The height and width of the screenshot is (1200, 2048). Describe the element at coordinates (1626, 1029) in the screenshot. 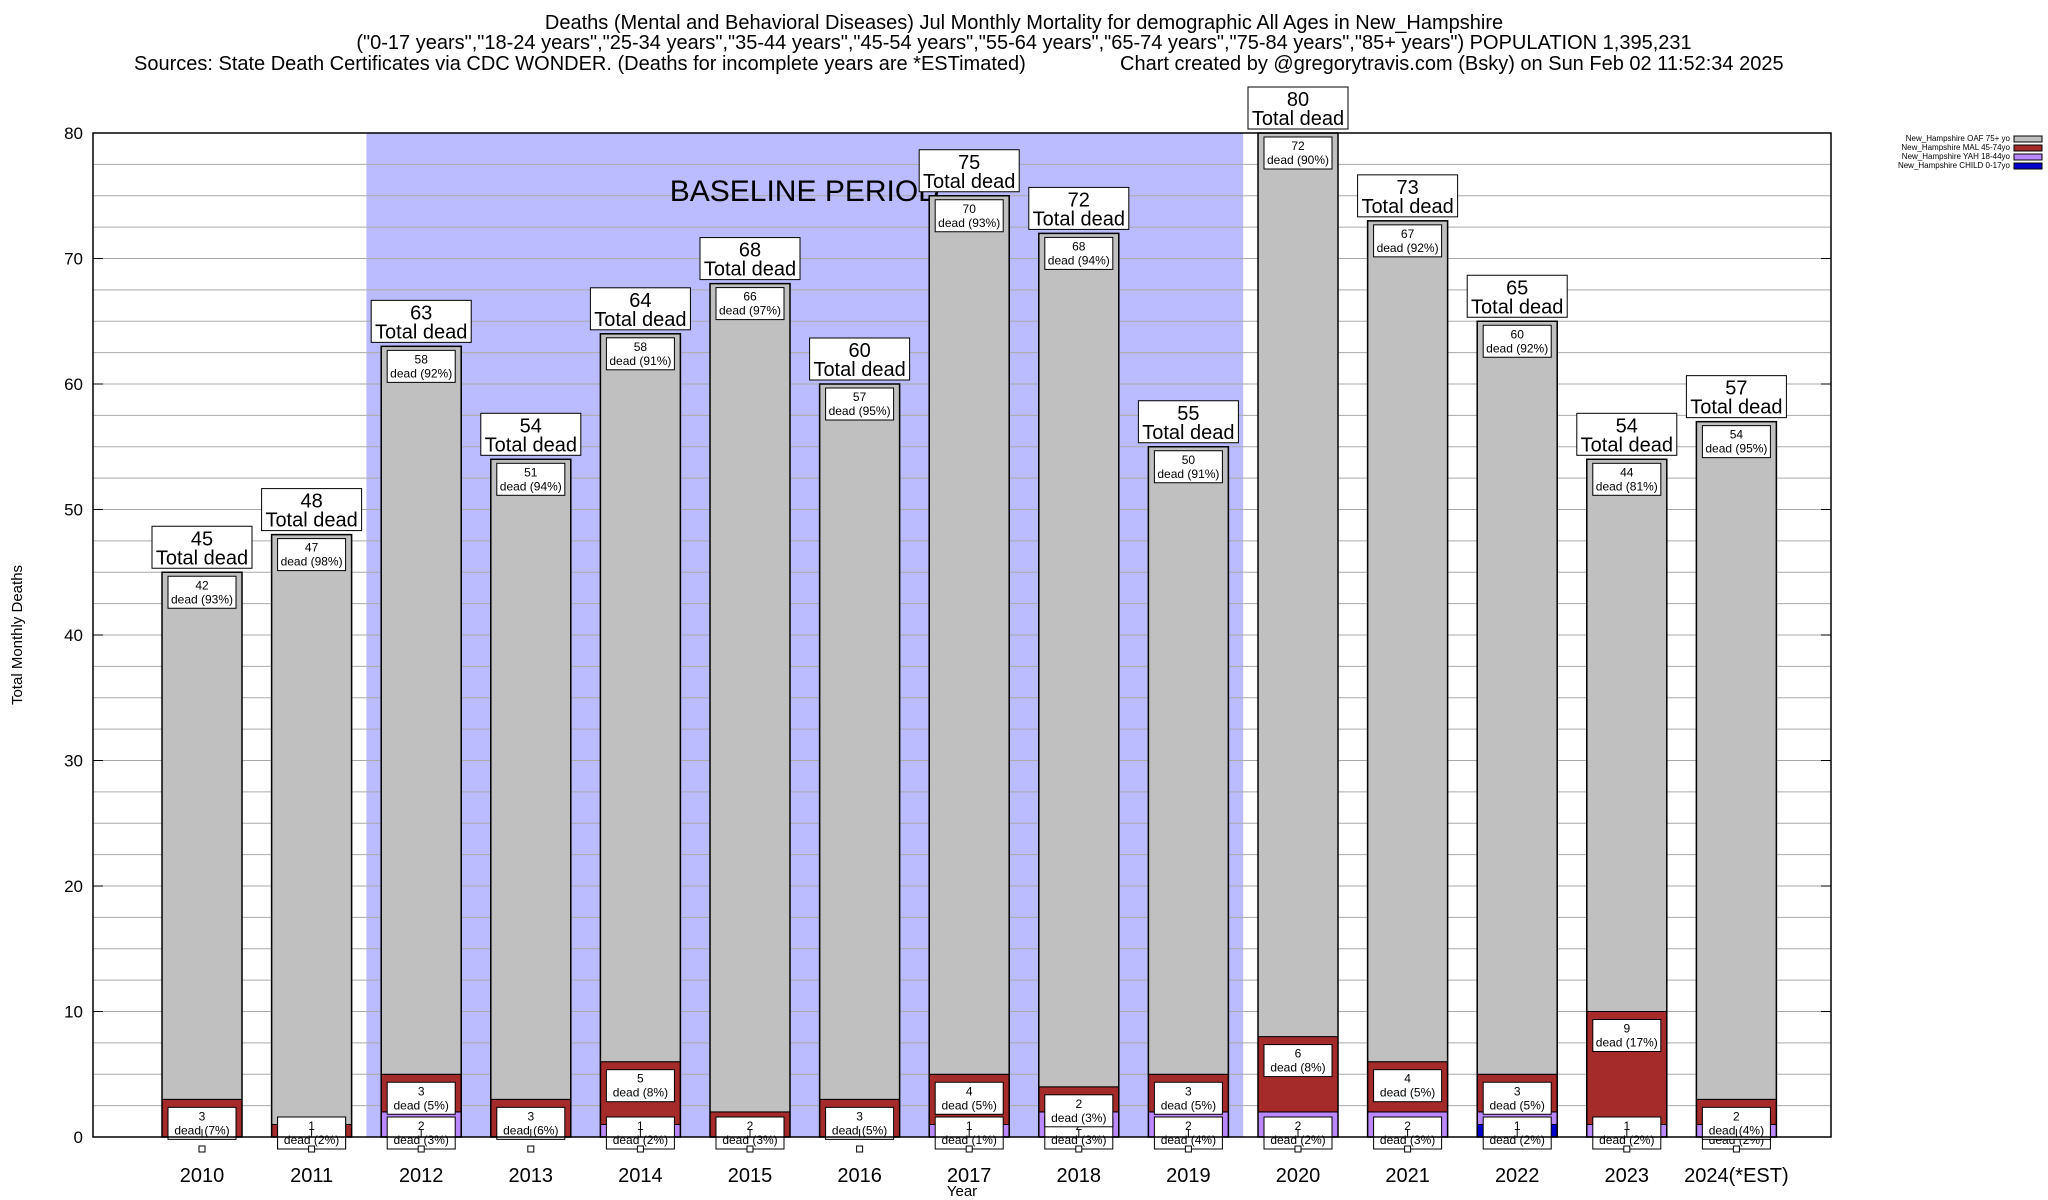

I see `segment-label-value: 9` at that location.